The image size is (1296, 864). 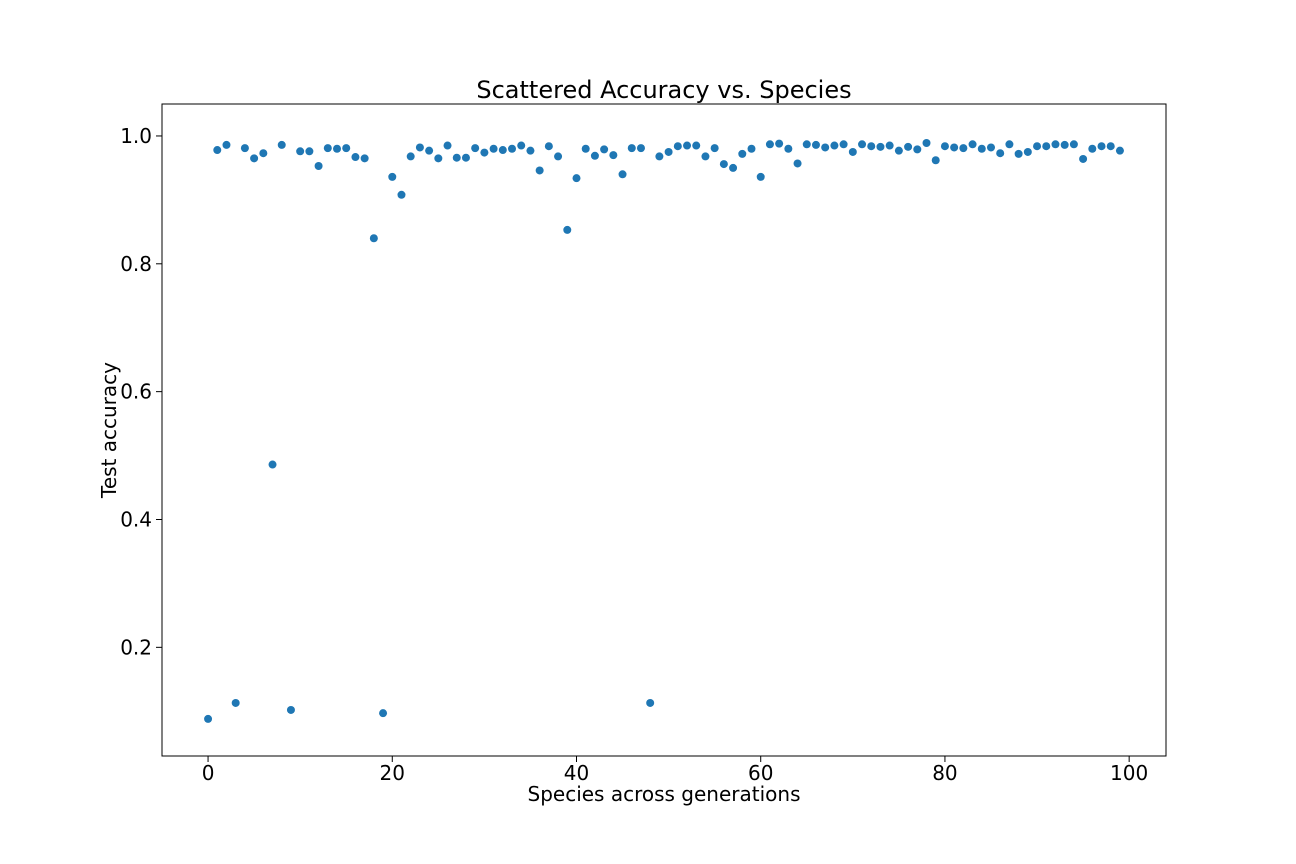 What do you see at coordinates (136, 647) in the screenshot?
I see `y-tick-label: 0.2` at bounding box center [136, 647].